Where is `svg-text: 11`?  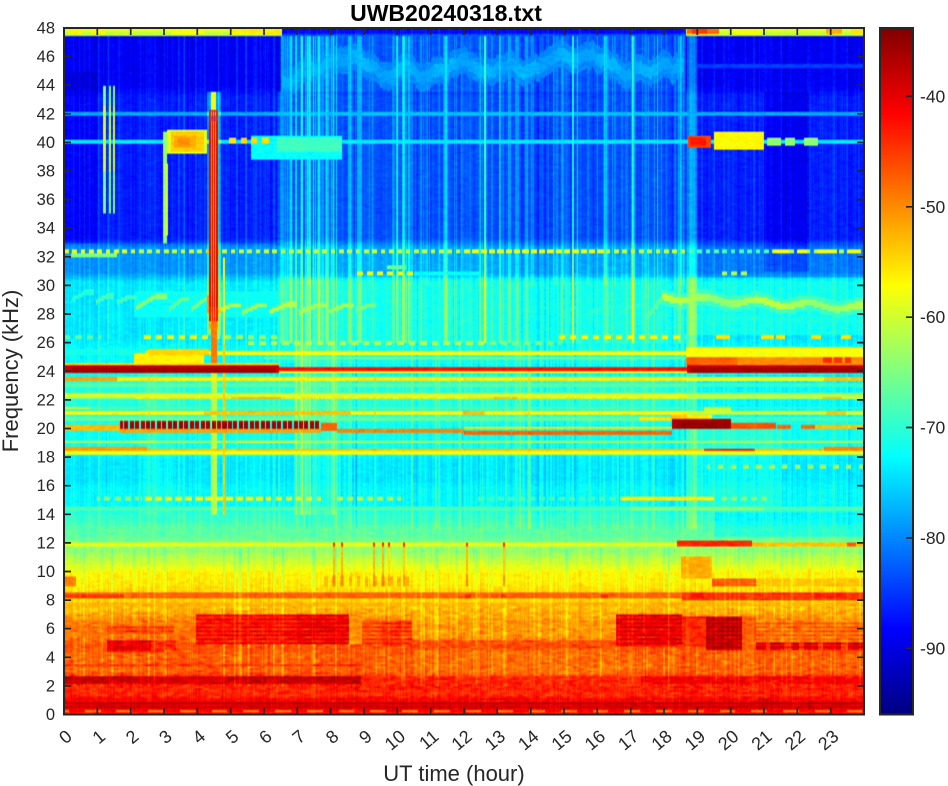 svg-text: 11 is located at coordinates (428, 739).